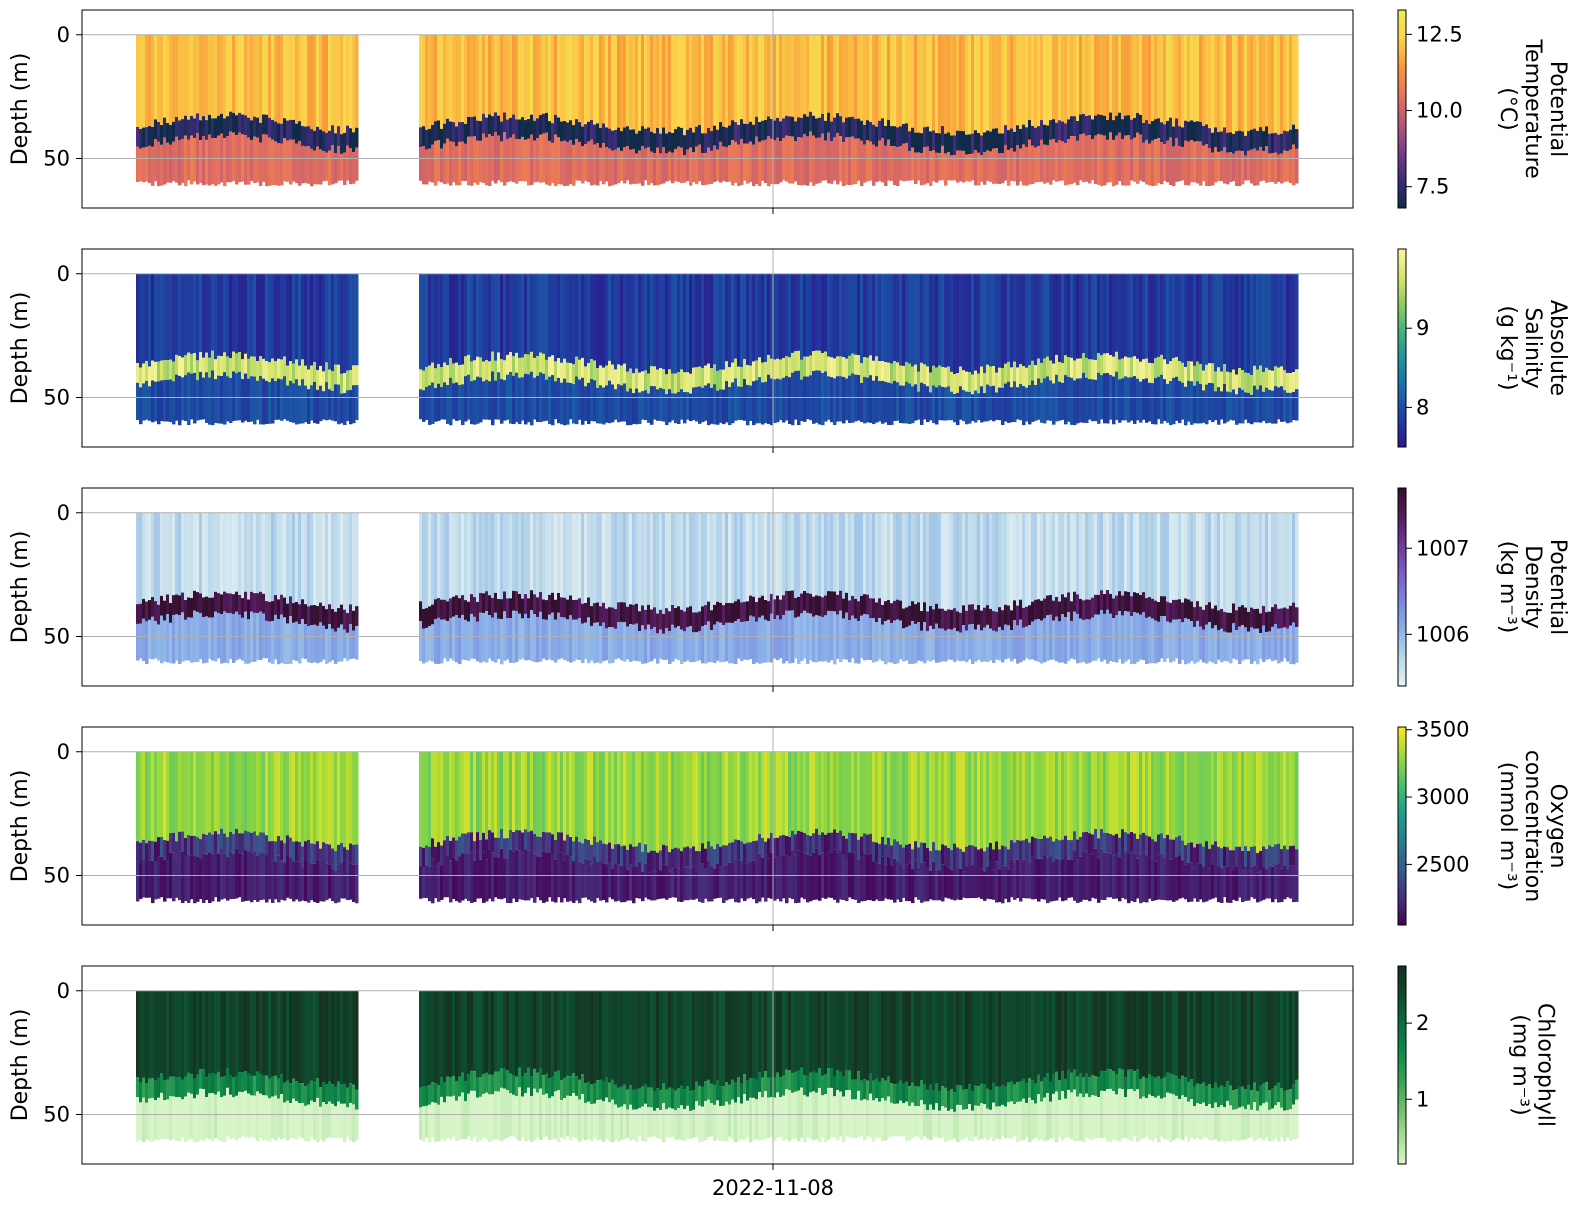 This screenshot has width=1588, height=1208. What do you see at coordinates (1422, 407) in the screenshot?
I see `colorbar-tick-label: 8` at bounding box center [1422, 407].